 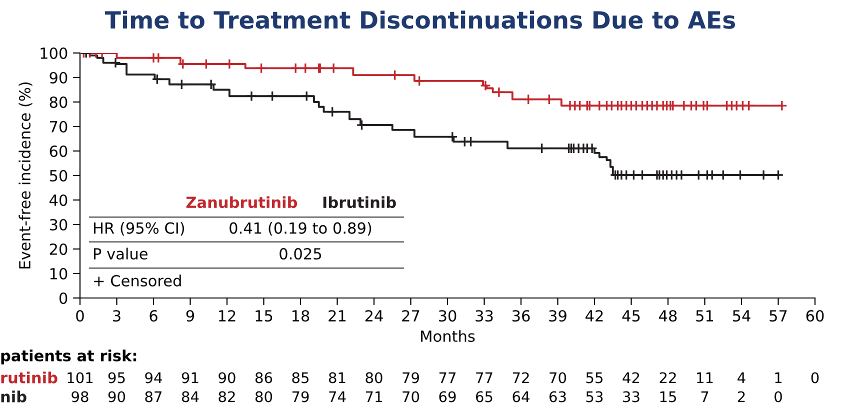 What do you see at coordinates (80, 316) in the screenshot?
I see `x-tick-label: 0` at bounding box center [80, 316].